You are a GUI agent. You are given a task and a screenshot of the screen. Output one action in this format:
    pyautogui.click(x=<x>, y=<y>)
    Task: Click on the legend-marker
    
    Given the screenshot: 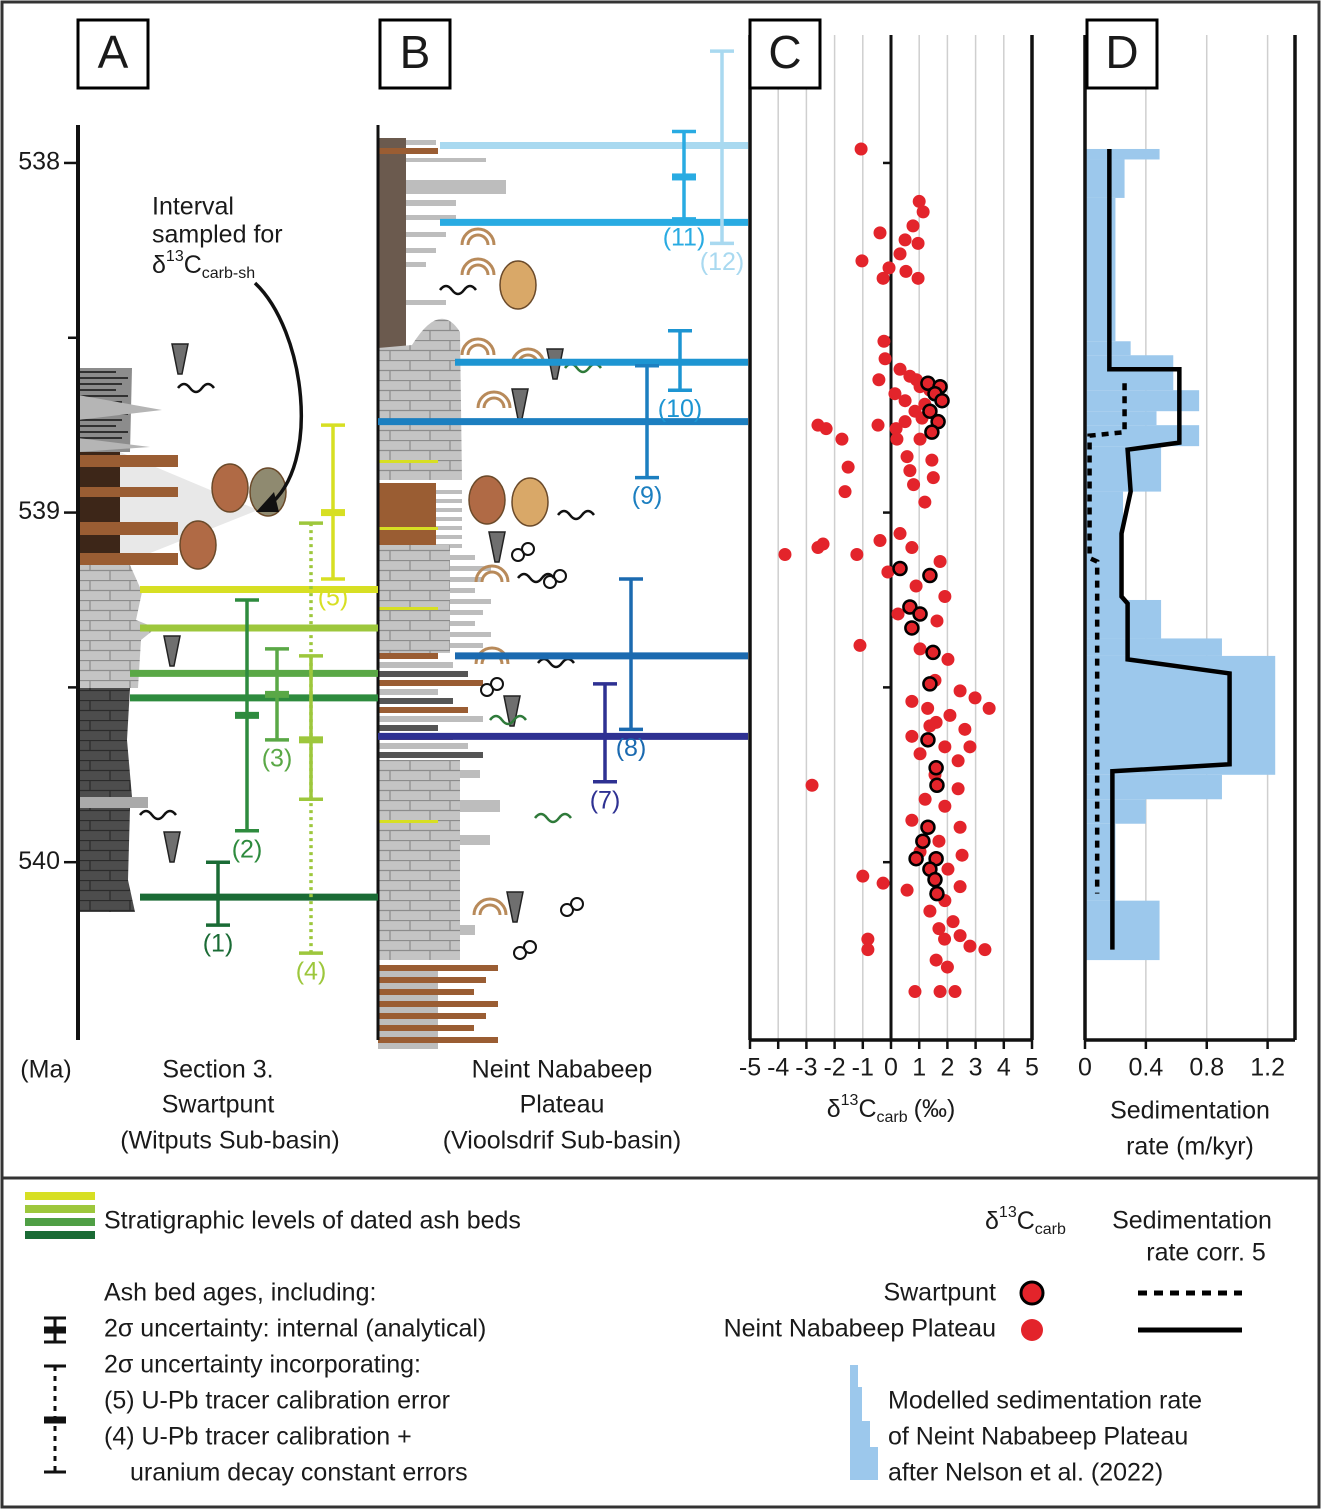 What is the action you would take?
    pyautogui.click(x=1032, y=1330)
    